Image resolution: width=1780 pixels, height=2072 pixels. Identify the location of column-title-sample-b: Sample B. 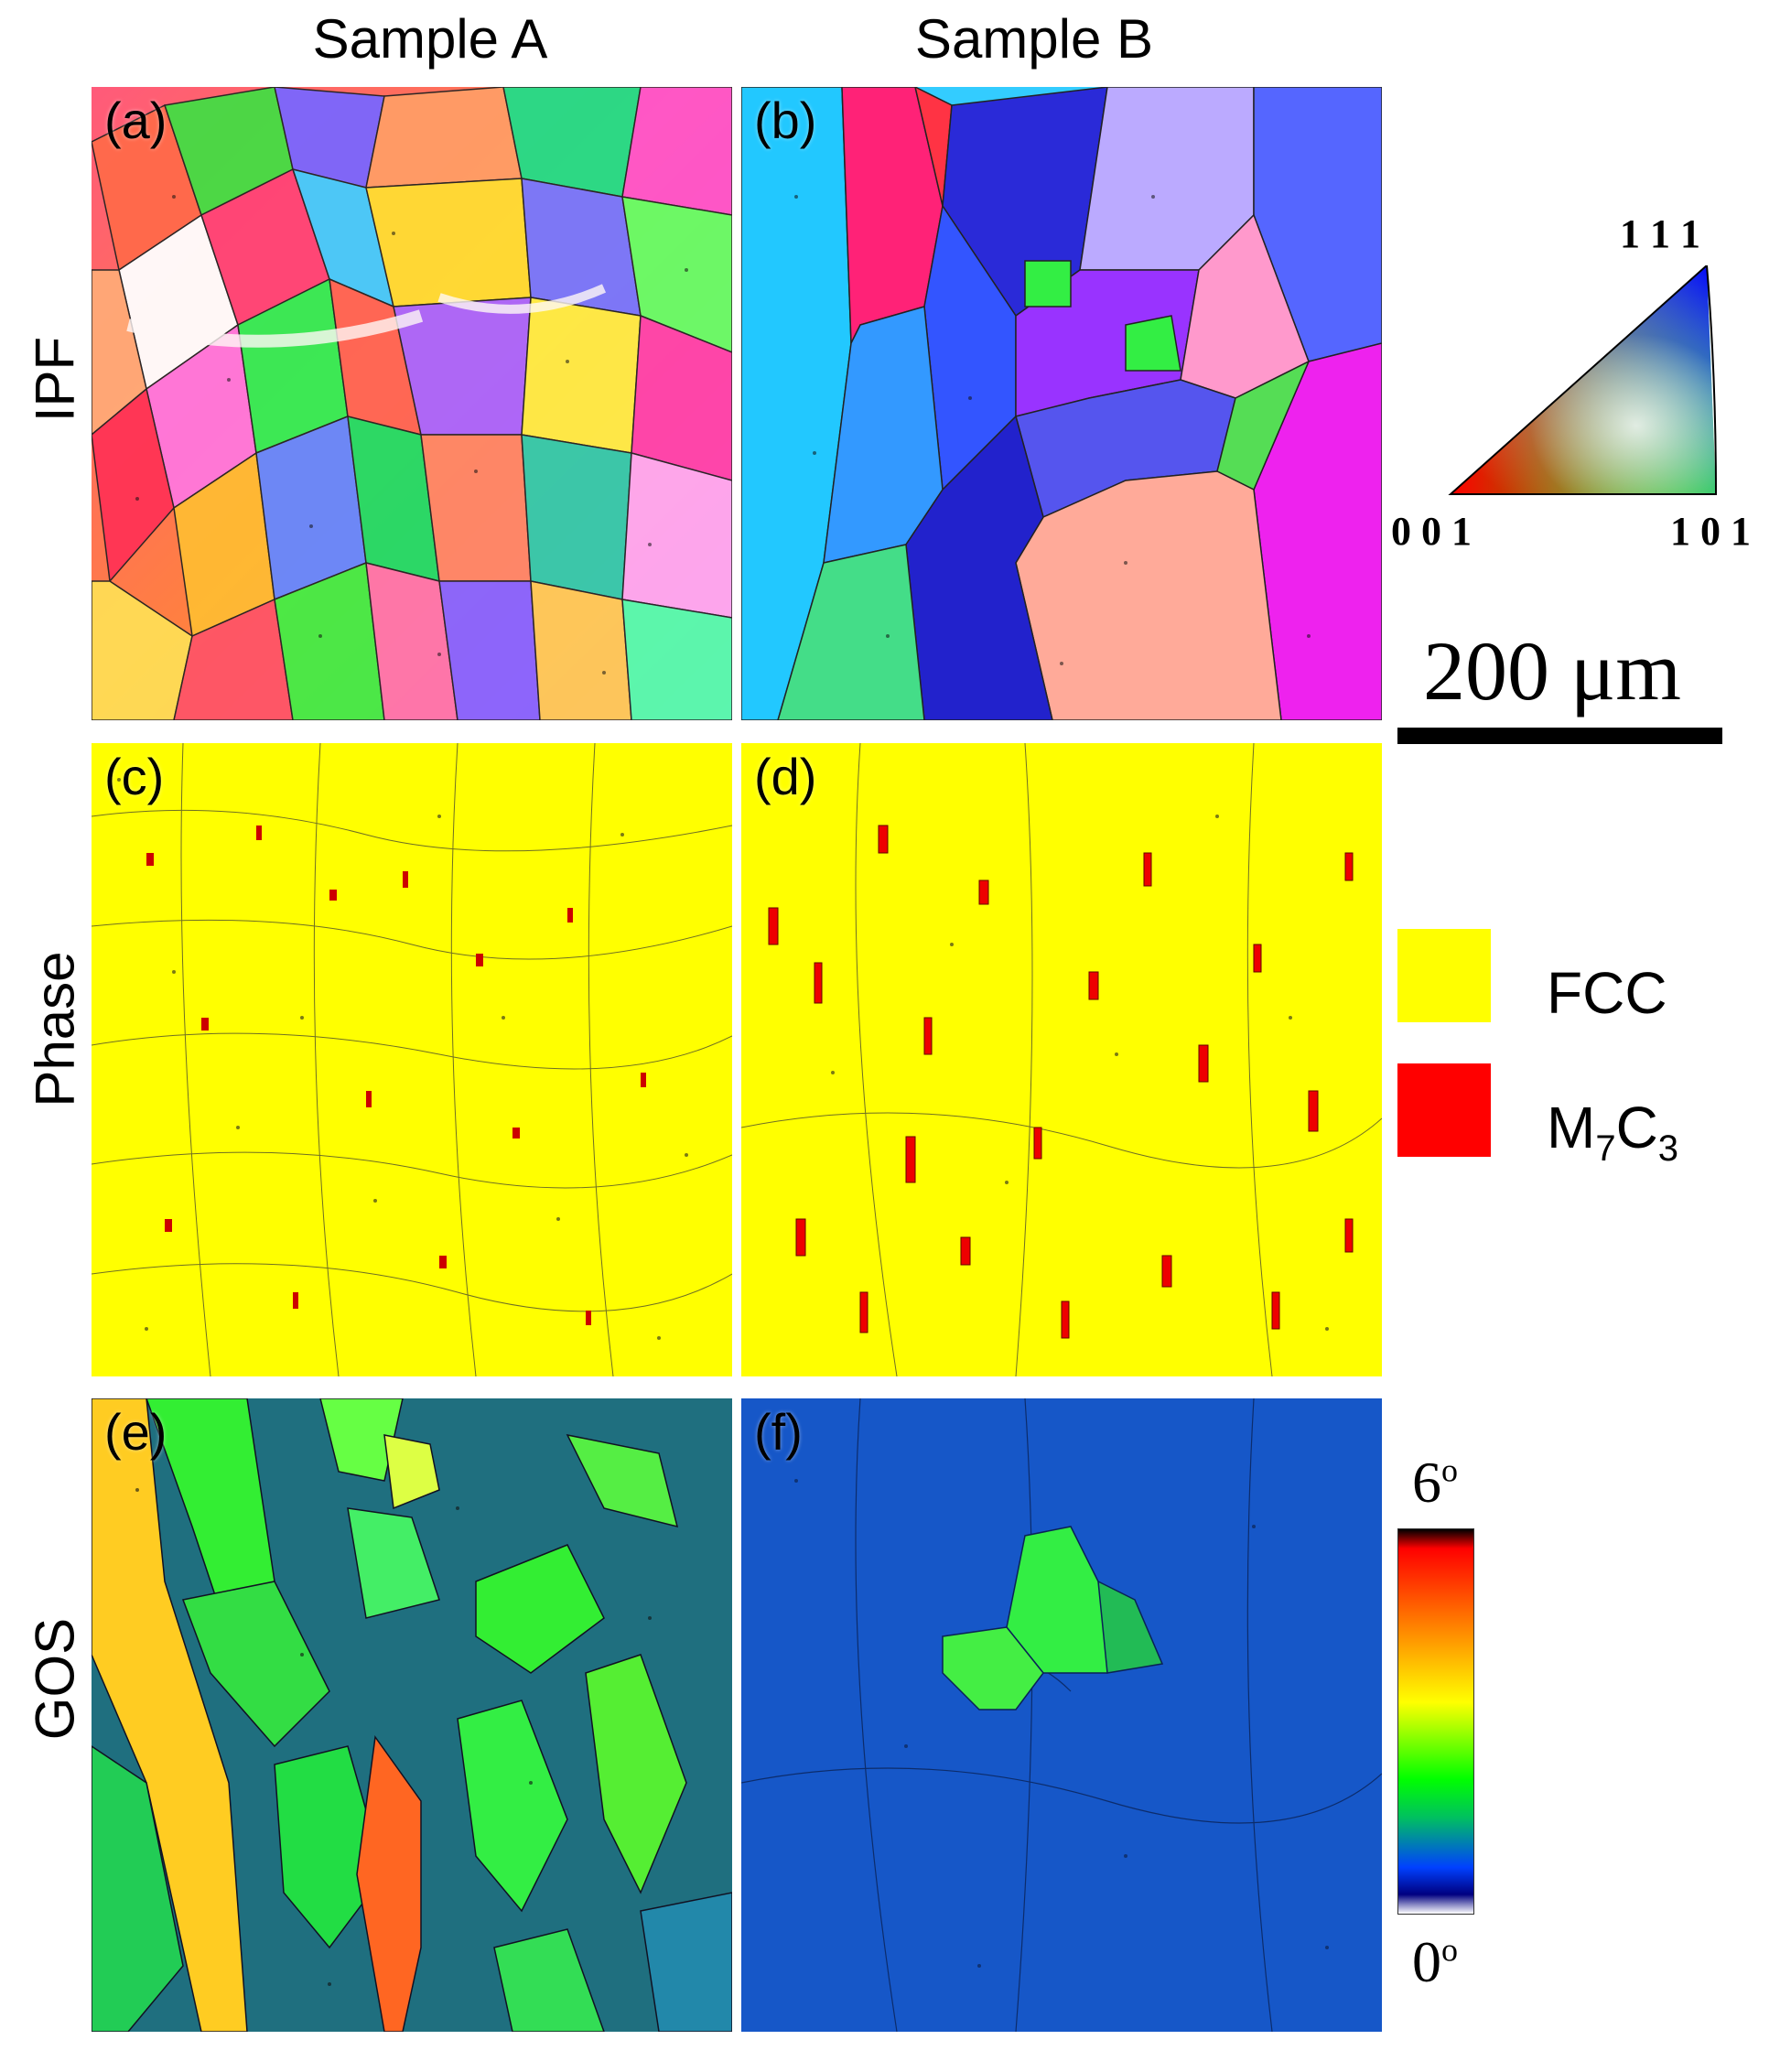
(1034, 39).